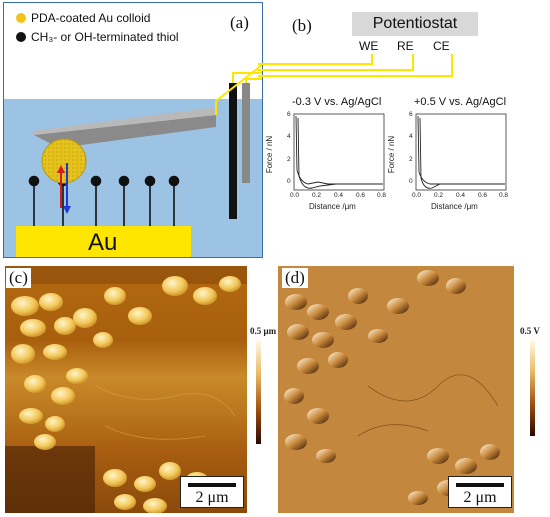 The image size is (550, 517). What do you see at coordinates (355, 65) in the screenshot?
I see `wires` at bounding box center [355, 65].